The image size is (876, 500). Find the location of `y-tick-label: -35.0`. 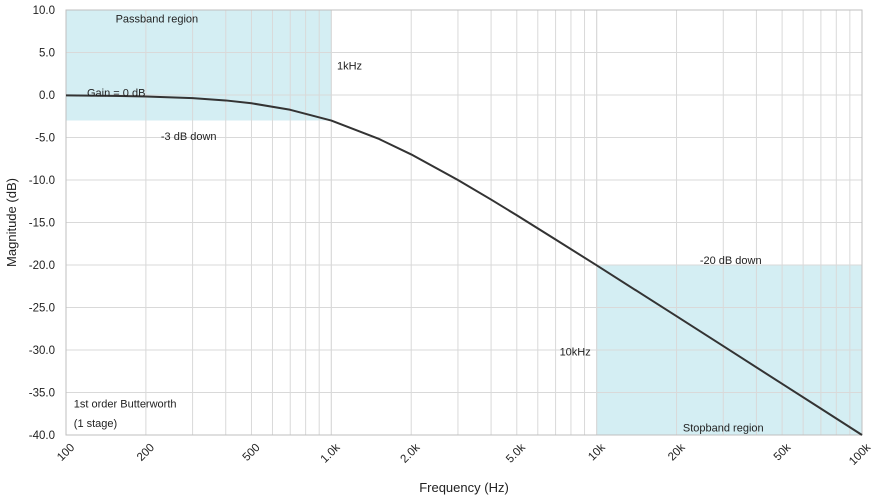

y-tick-label: -35.0 is located at coordinates (42, 394).